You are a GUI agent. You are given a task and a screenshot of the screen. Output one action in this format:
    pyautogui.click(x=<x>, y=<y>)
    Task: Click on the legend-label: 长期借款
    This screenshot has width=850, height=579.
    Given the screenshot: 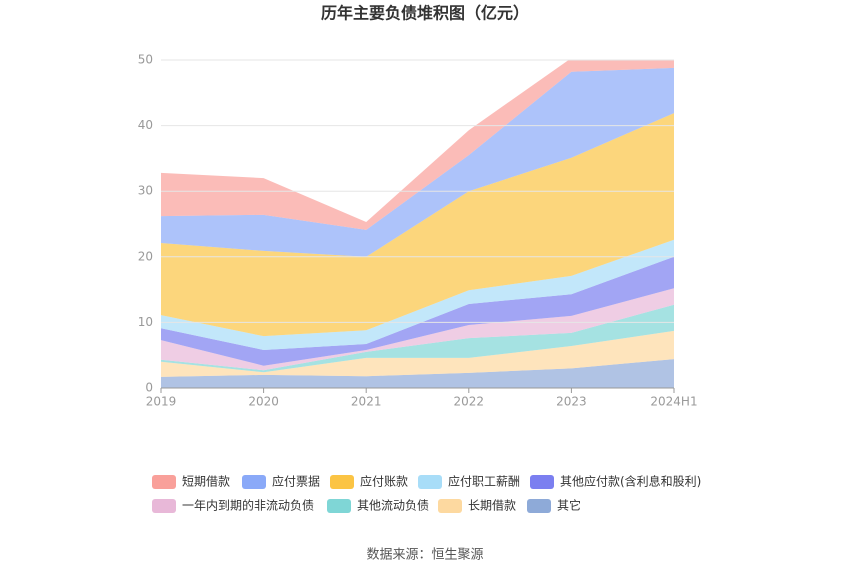 What is the action you would take?
    pyautogui.click(x=492, y=506)
    